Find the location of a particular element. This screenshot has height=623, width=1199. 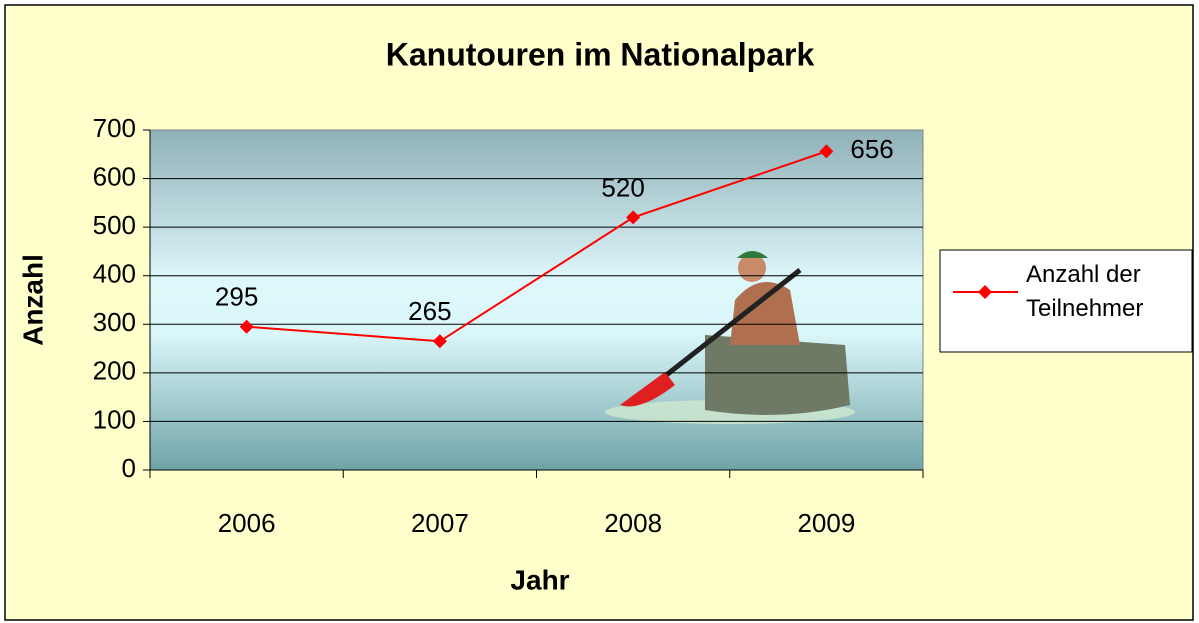

y-tick-label: 300 is located at coordinates (114, 322).